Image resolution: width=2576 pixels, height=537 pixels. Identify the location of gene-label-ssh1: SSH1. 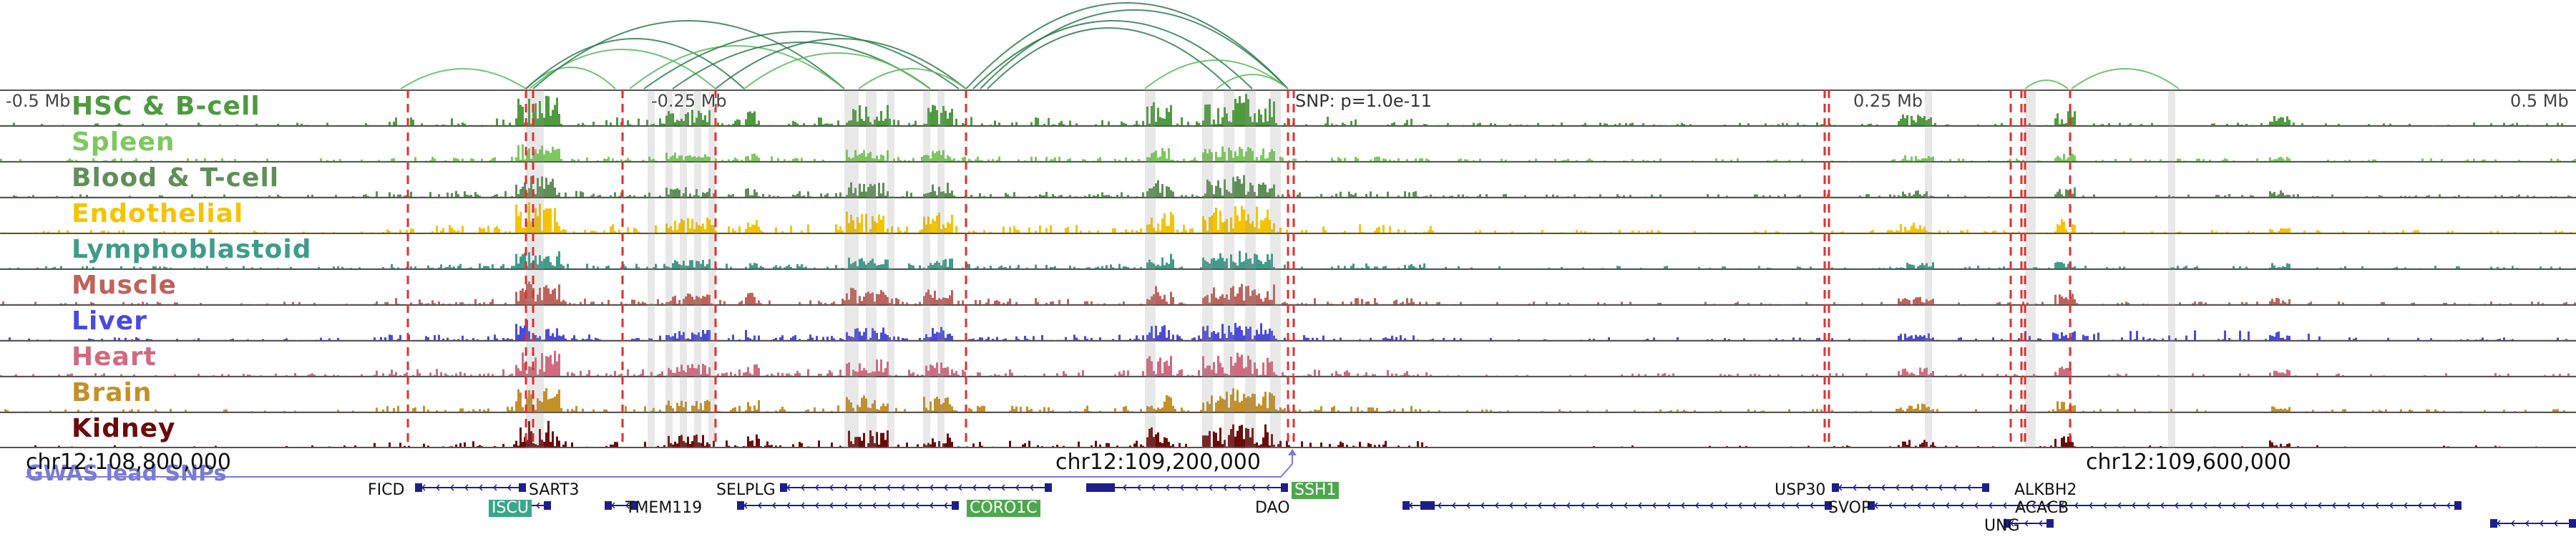
(1316, 490).